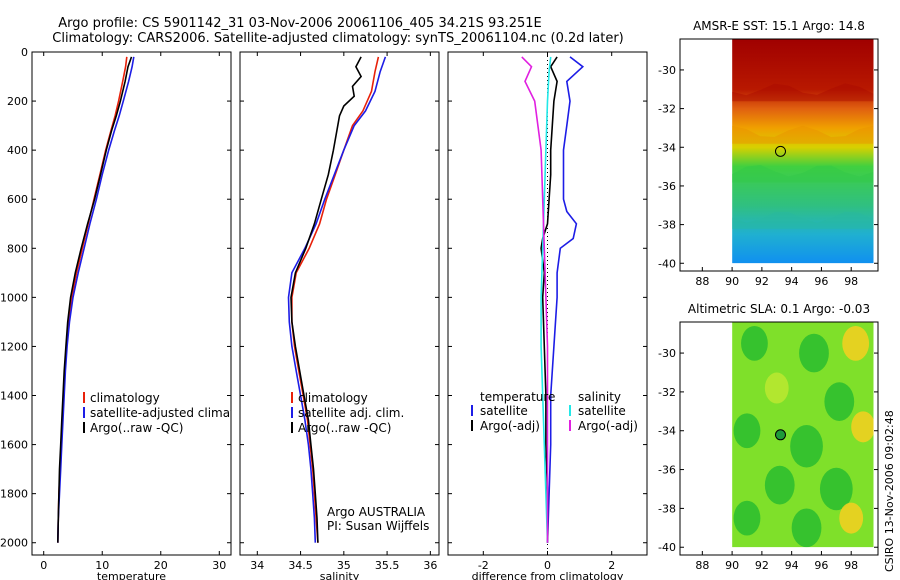 The height and width of the screenshot is (580, 900). Describe the element at coordinates (300, 565) in the screenshot. I see `x-tick-label: 34.5` at that location.